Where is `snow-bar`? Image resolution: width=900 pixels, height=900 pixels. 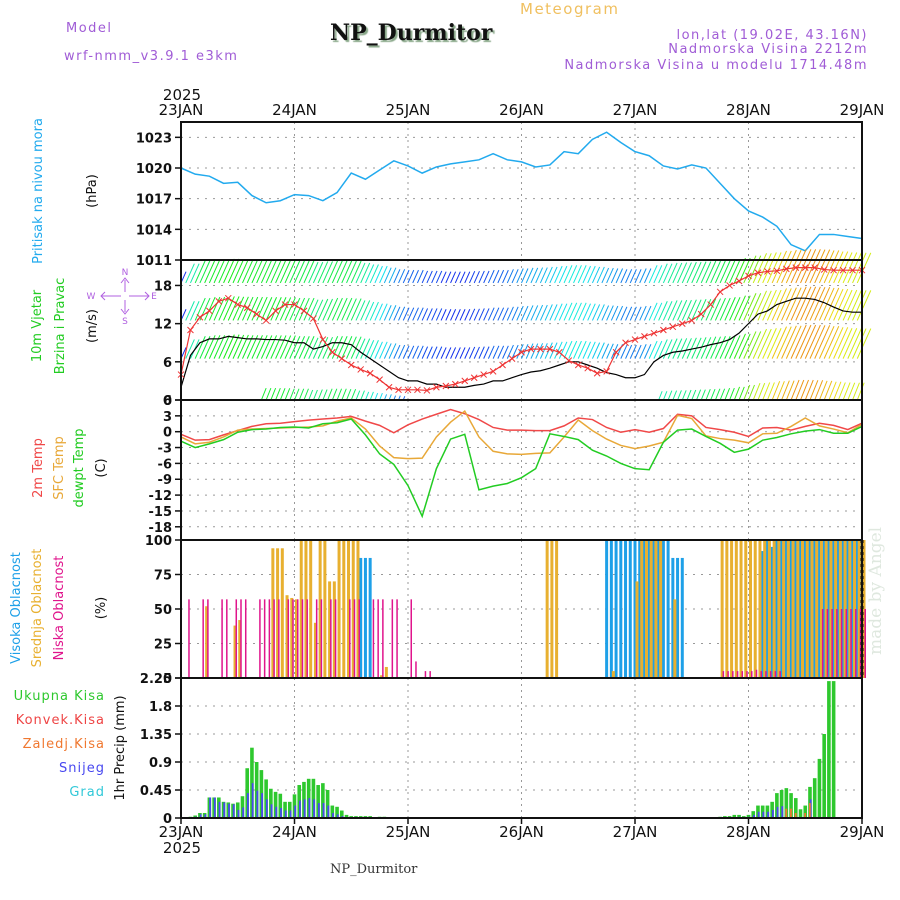
snow-bar is located at coordinates (205, 816).